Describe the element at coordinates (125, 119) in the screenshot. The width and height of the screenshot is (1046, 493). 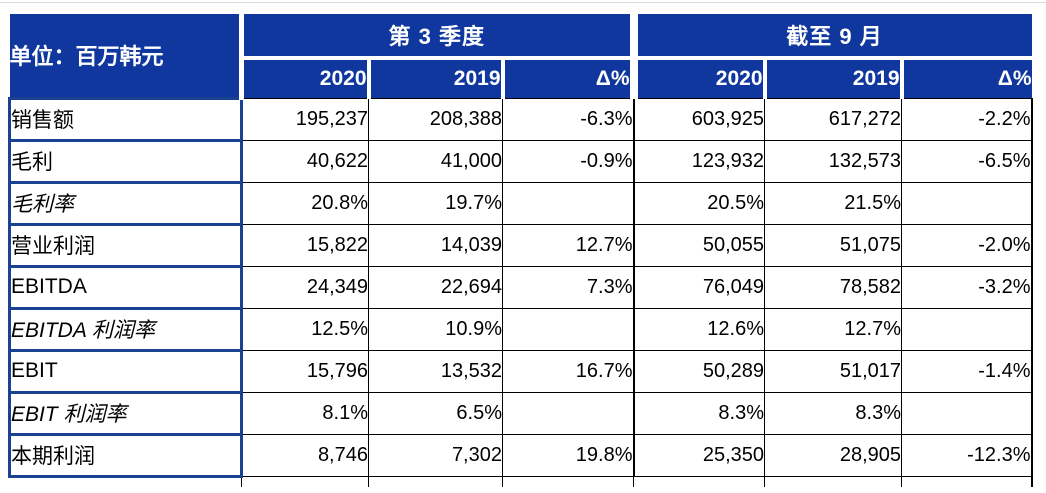
I see `row-label: 销售额` at that location.